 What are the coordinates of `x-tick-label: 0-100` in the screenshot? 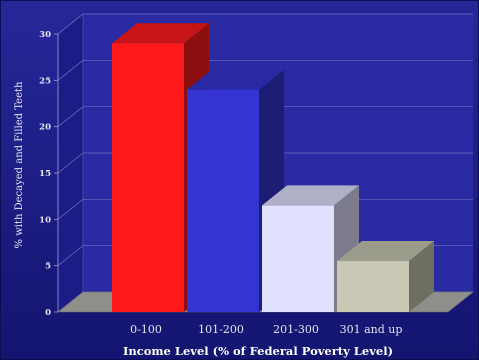 It's located at (146, 329).